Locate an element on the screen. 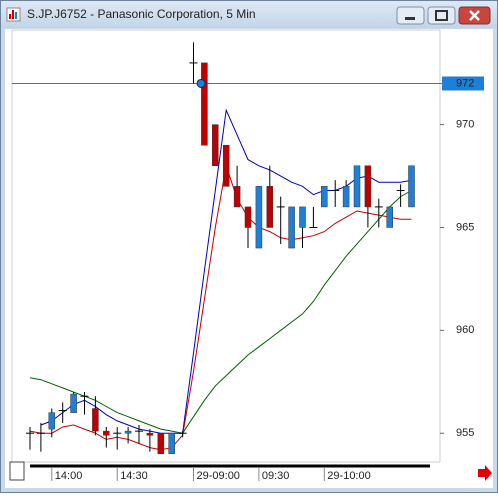 Image resolution: width=498 pixels, height=498 pixels. crosshair-dot is located at coordinates (201, 83).